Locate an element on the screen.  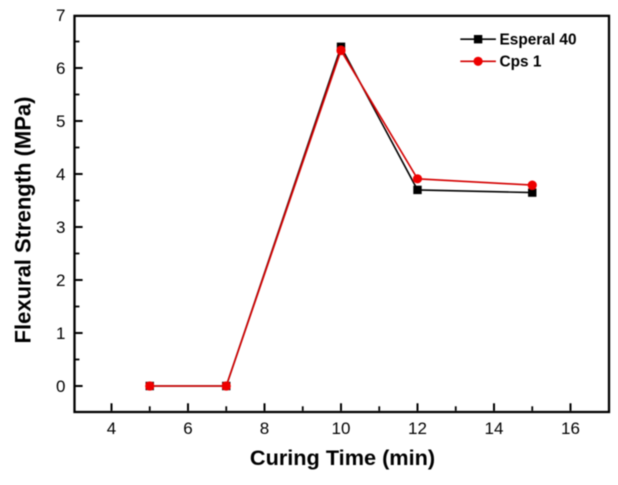
svg-text: 7 is located at coordinates (60, 15).